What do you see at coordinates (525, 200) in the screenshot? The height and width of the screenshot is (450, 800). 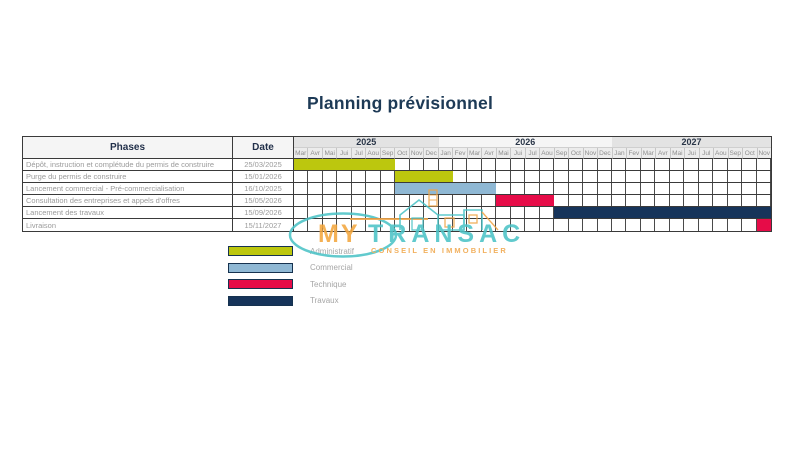 I see `gantt-bar-technique` at bounding box center [525, 200].